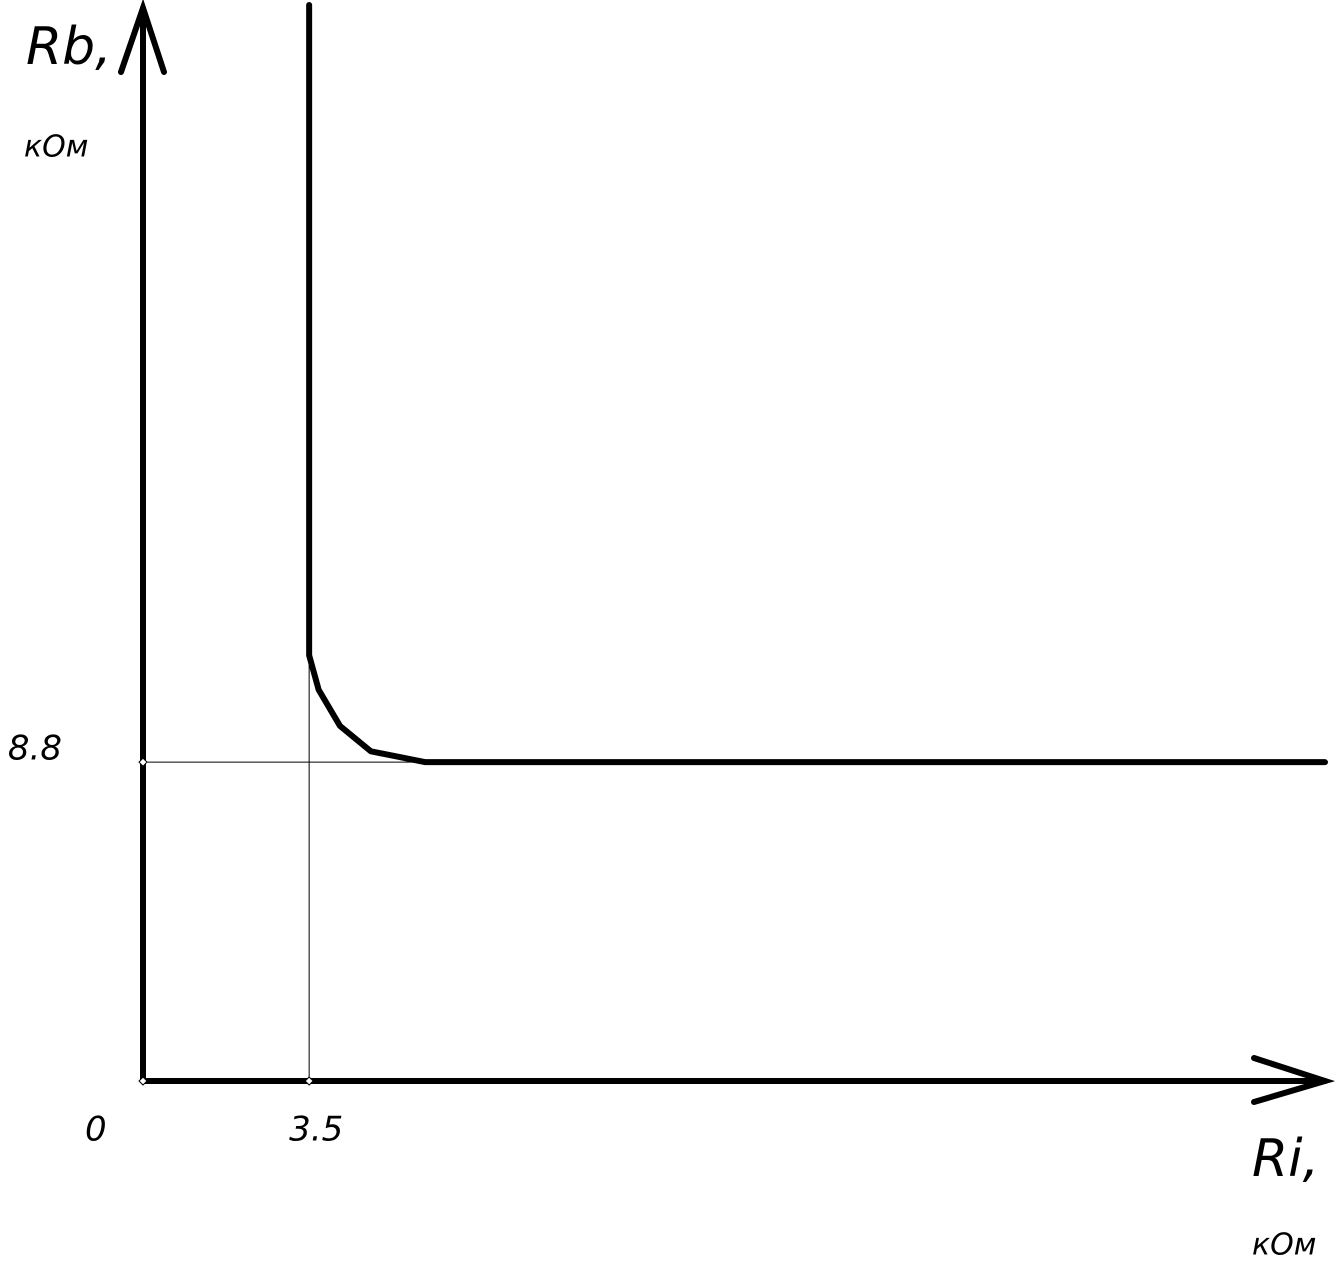 The image size is (1336, 1278). Describe the element at coordinates (69, 47) in the screenshot. I see `y-axis-label: Rb,` at that location.